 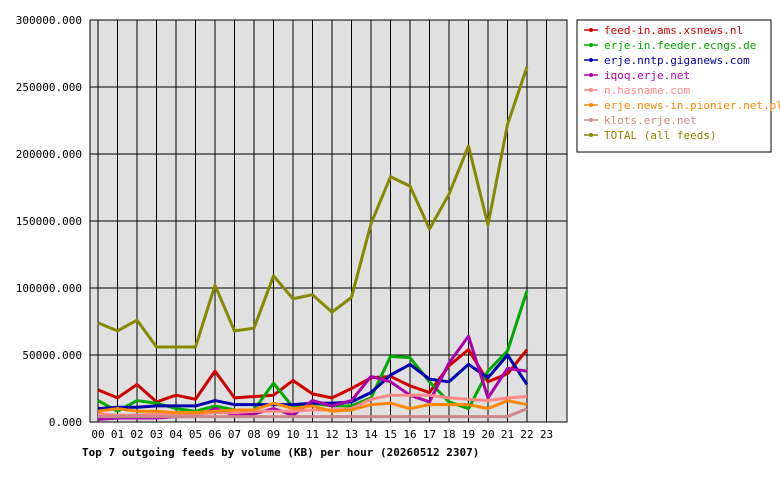 I want to click on legend-label: klots.erje.net, so click(x=650, y=120).